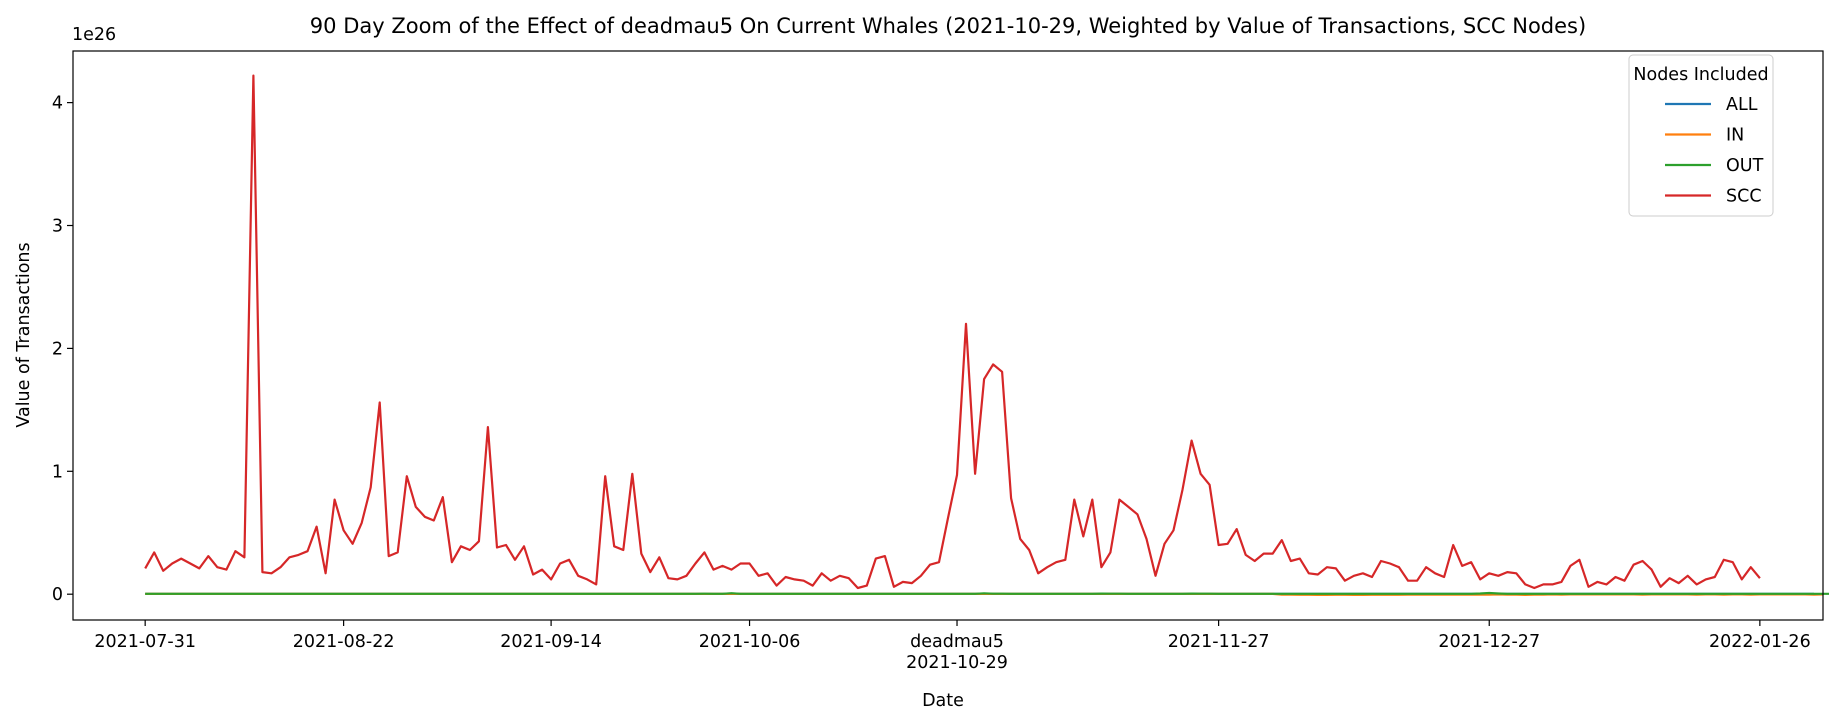 This screenshot has height=725, width=1829. What do you see at coordinates (57, 595) in the screenshot?
I see `y-tick-label: 0` at bounding box center [57, 595].